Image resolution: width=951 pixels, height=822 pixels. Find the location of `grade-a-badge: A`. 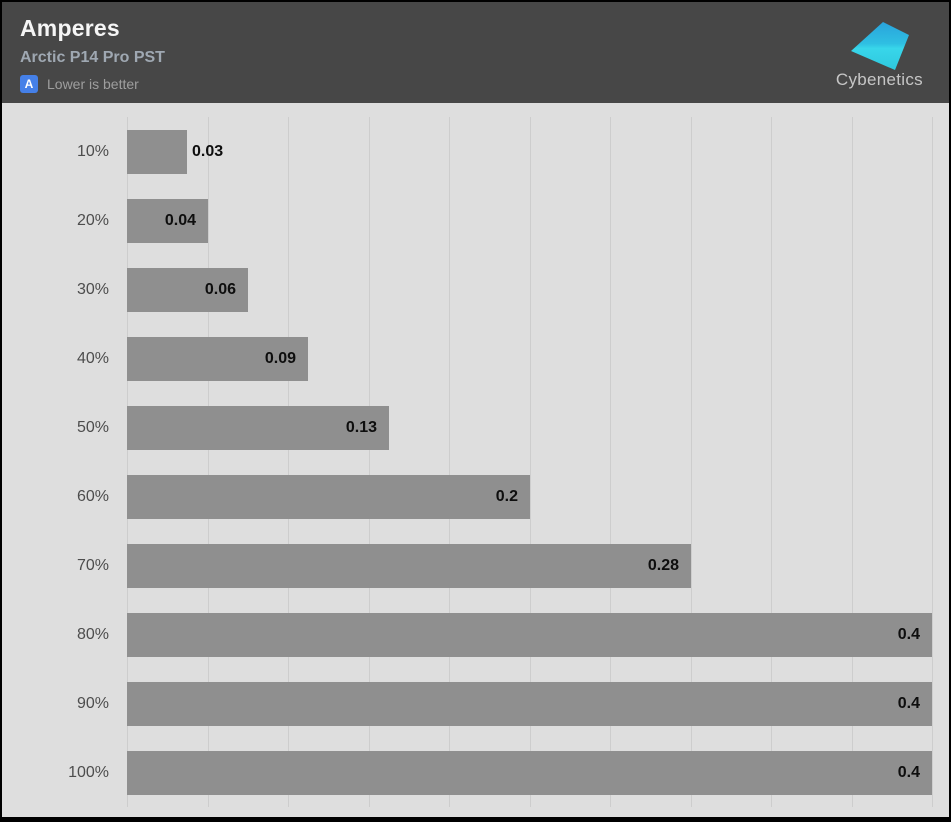

grade-a-badge: A is located at coordinates (29, 84).